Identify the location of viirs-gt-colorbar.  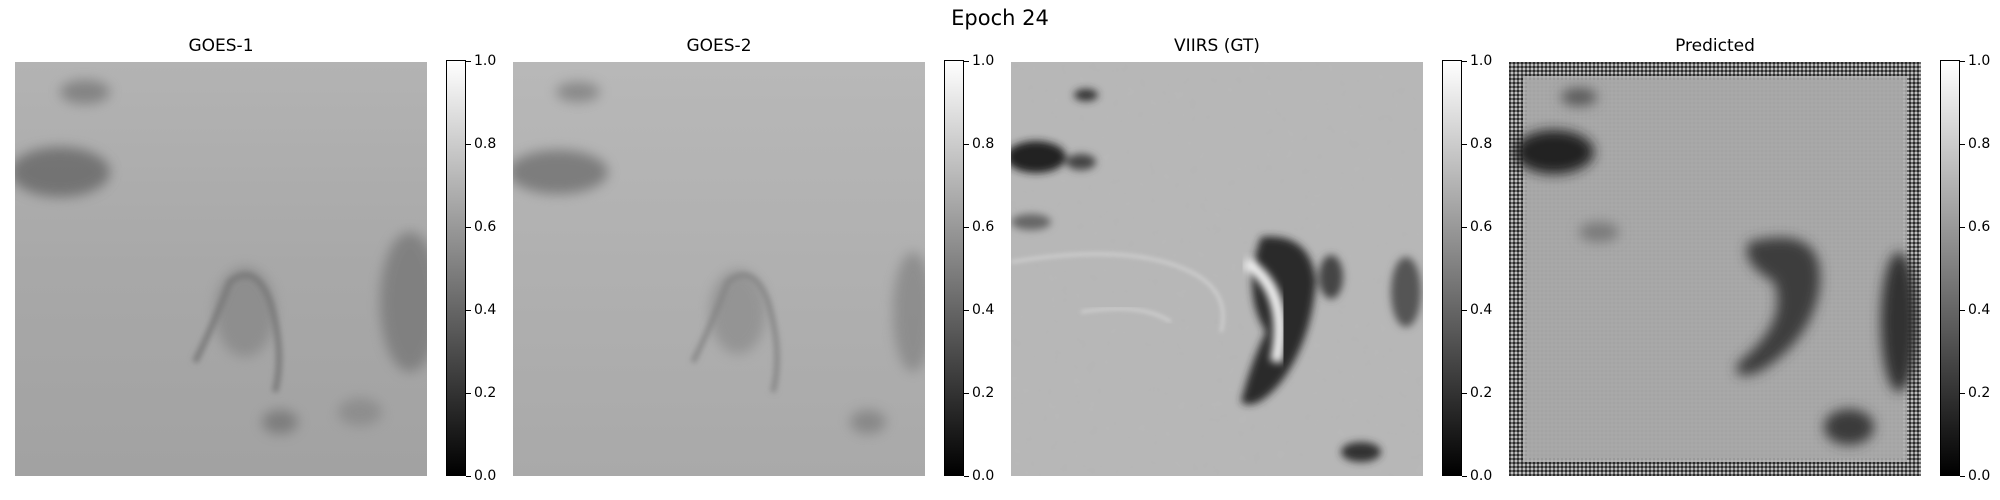
(1452, 268).